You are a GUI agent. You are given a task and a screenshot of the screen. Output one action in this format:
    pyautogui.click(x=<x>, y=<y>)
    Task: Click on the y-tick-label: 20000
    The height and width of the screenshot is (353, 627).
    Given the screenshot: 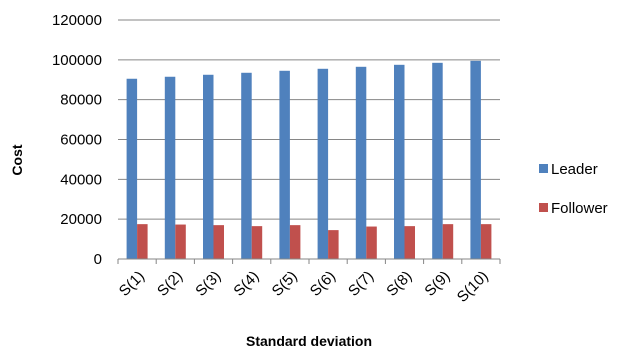 What is the action you would take?
    pyautogui.click(x=81, y=219)
    